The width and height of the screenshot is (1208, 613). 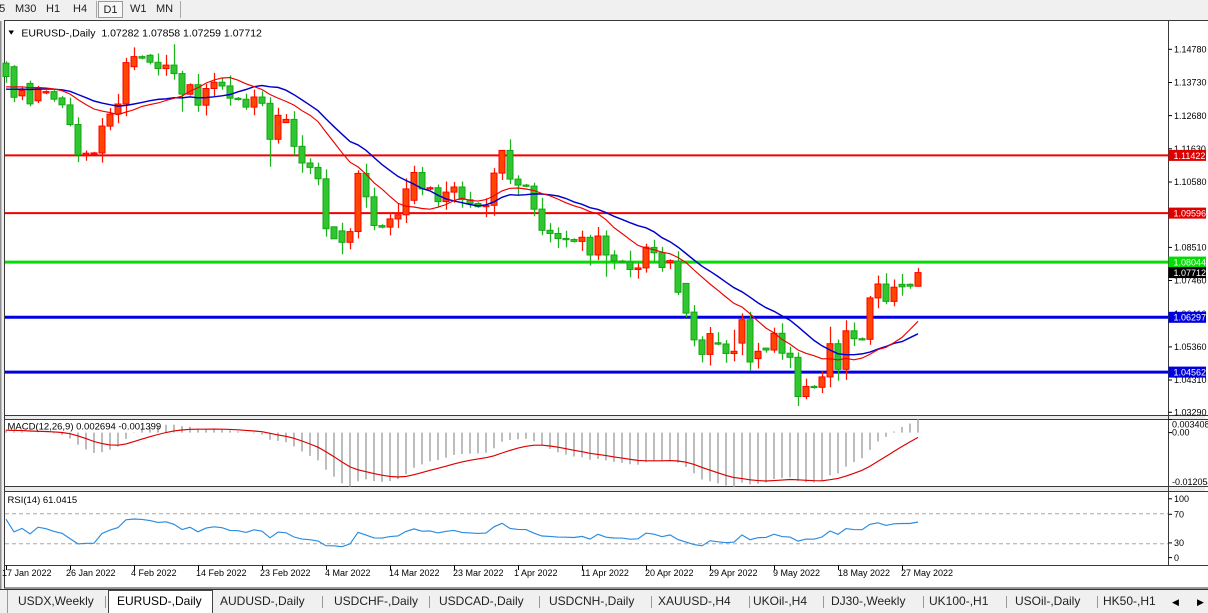 I want to click on svg-text: 14 Mar 2022, so click(x=414, y=573).